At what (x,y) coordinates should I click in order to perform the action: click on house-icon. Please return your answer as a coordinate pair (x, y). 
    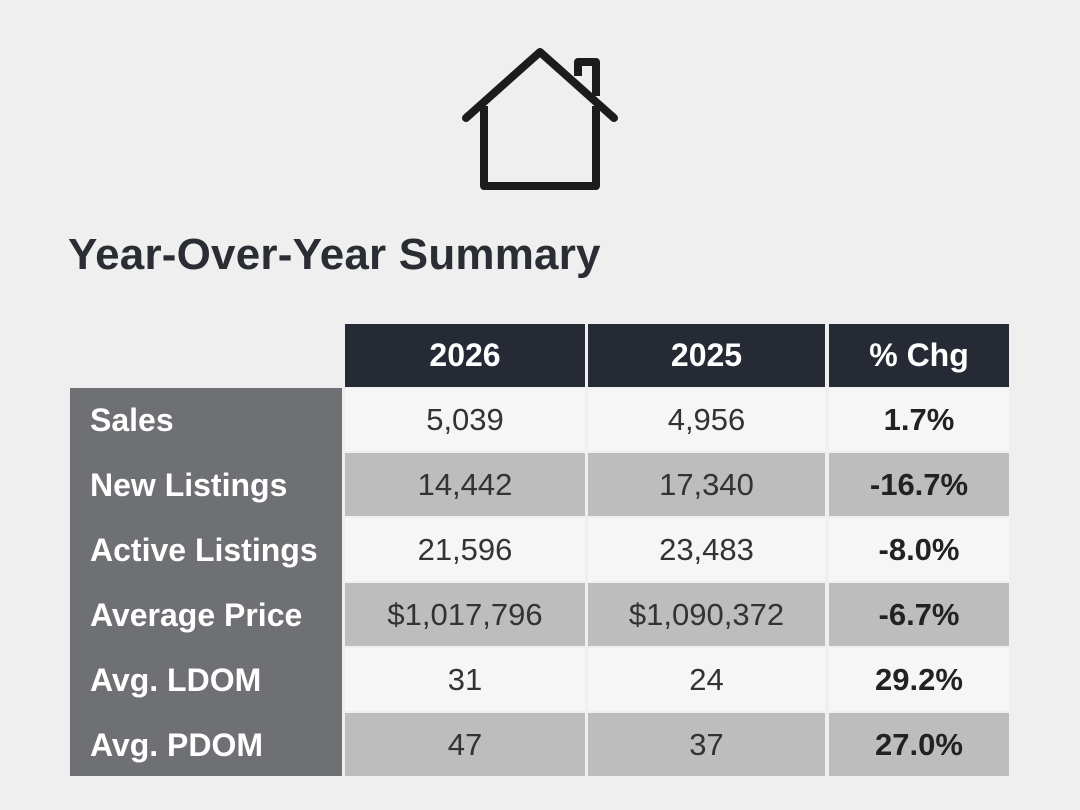
    Looking at the image, I should click on (540, 119).